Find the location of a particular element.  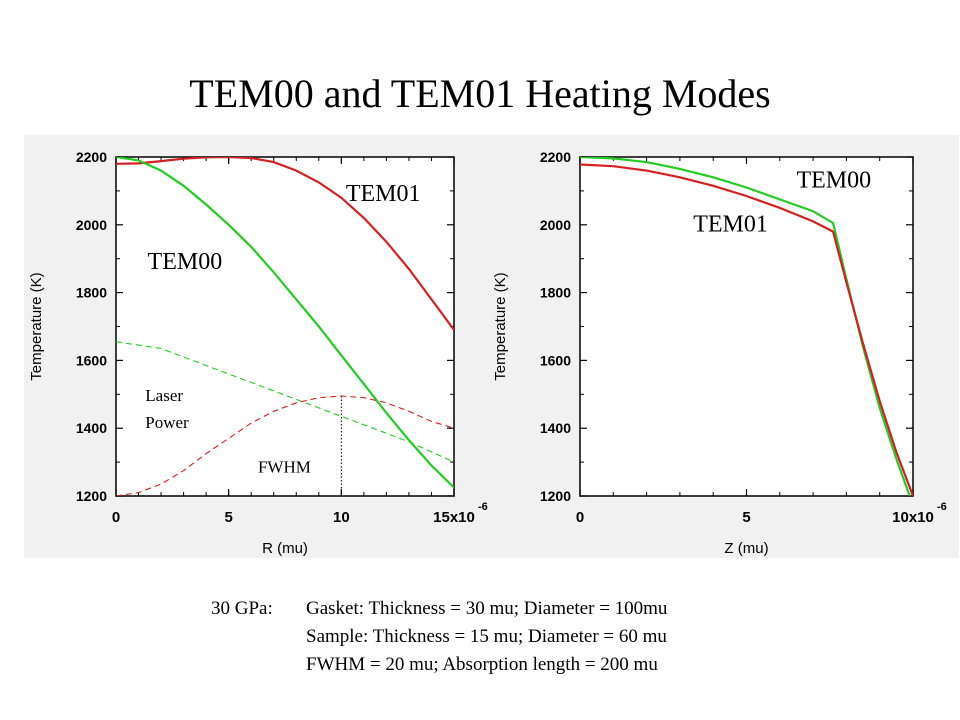

chart1-x-tick-label: 5 is located at coordinates (228, 517).